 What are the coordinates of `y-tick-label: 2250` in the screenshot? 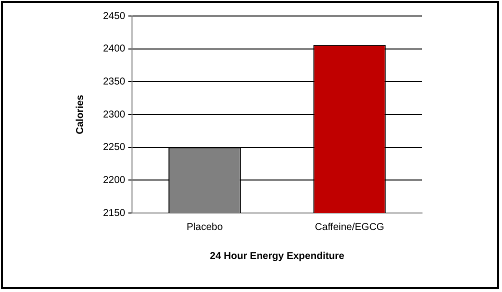 It's located at (114, 148).